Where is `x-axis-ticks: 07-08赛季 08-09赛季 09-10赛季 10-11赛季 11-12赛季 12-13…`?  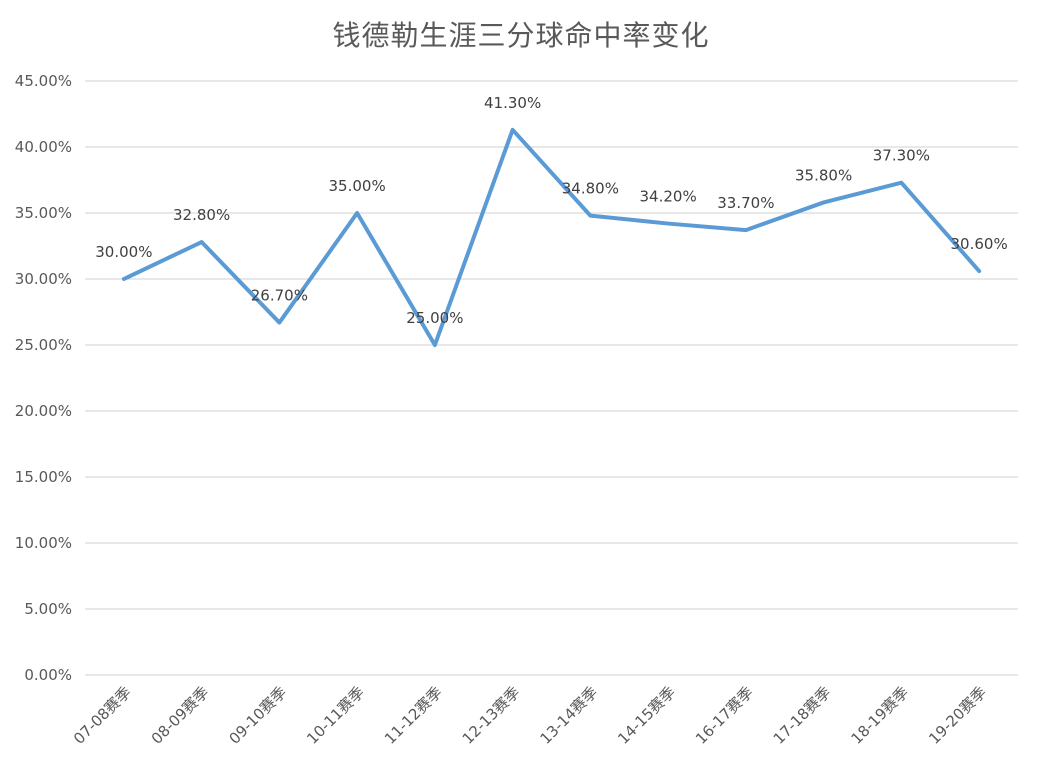 x-axis-ticks: 07-08赛季 08-09赛季 09-10赛季 10-11赛季 11-12赛季 12-13… is located at coordinates (530, 715).